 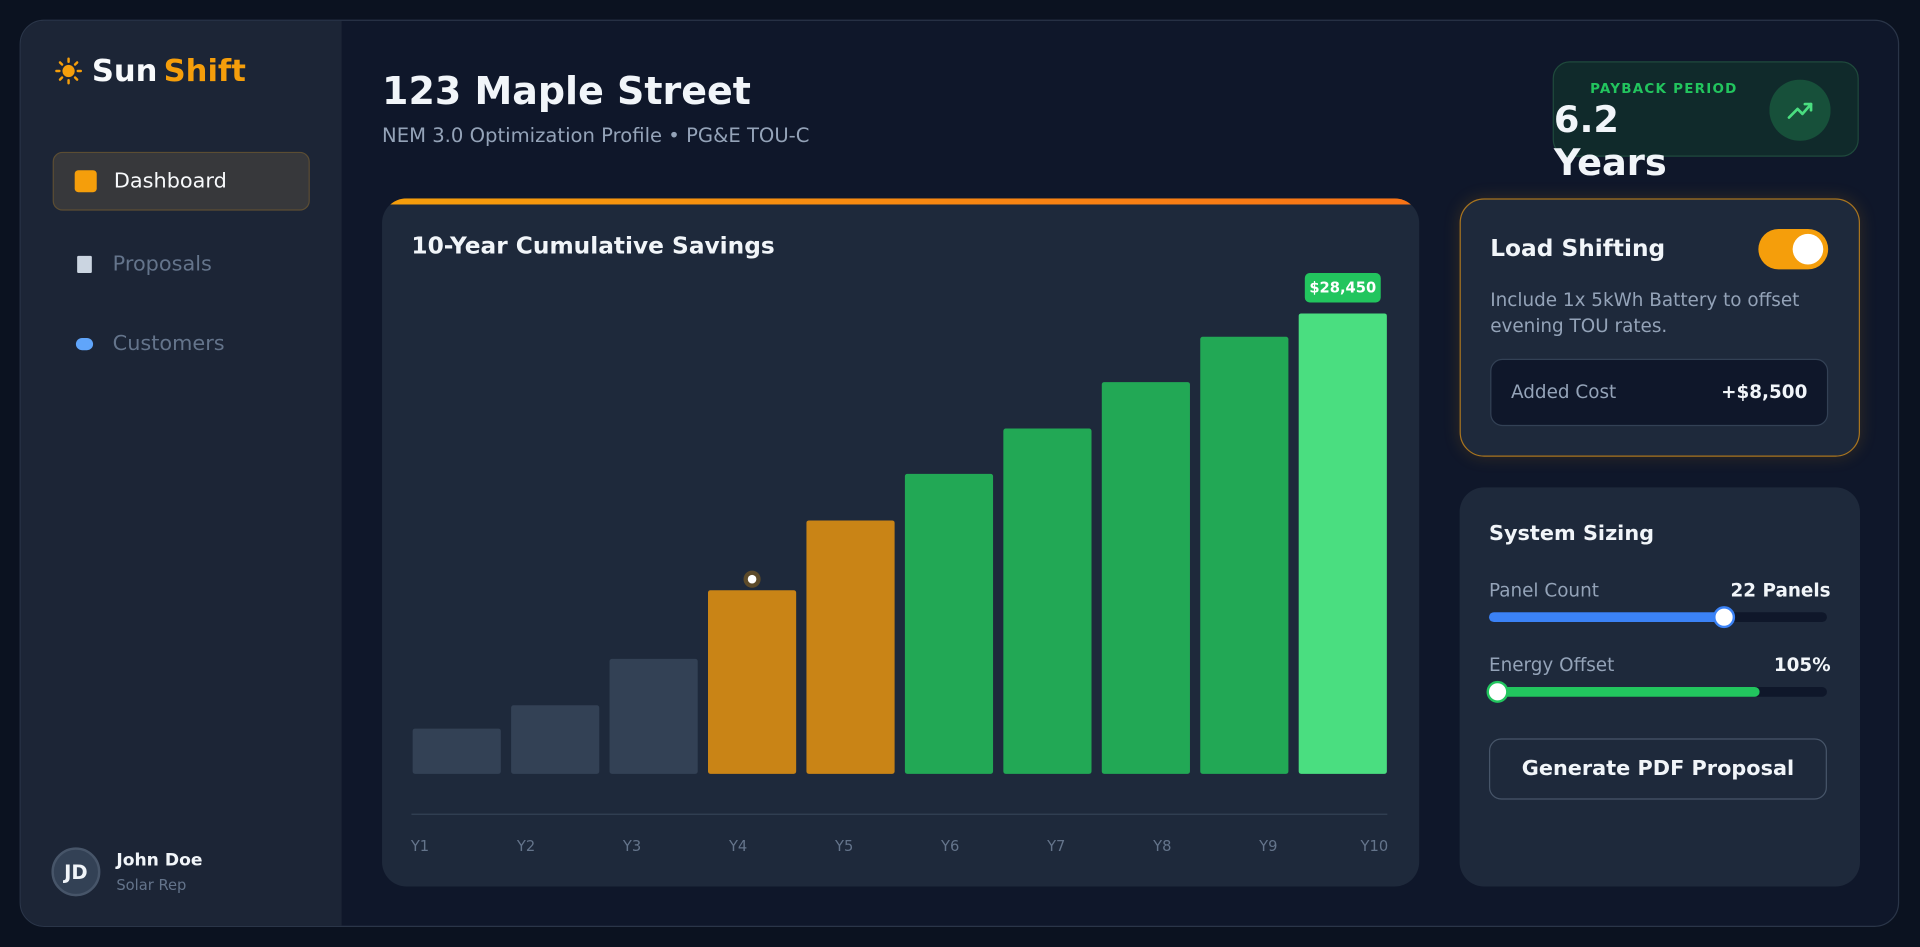 What do you see at coordinates (1161, 846) in the screenshot?
I see `x-tick-label: Y8` at bounding box center [1161, 846].